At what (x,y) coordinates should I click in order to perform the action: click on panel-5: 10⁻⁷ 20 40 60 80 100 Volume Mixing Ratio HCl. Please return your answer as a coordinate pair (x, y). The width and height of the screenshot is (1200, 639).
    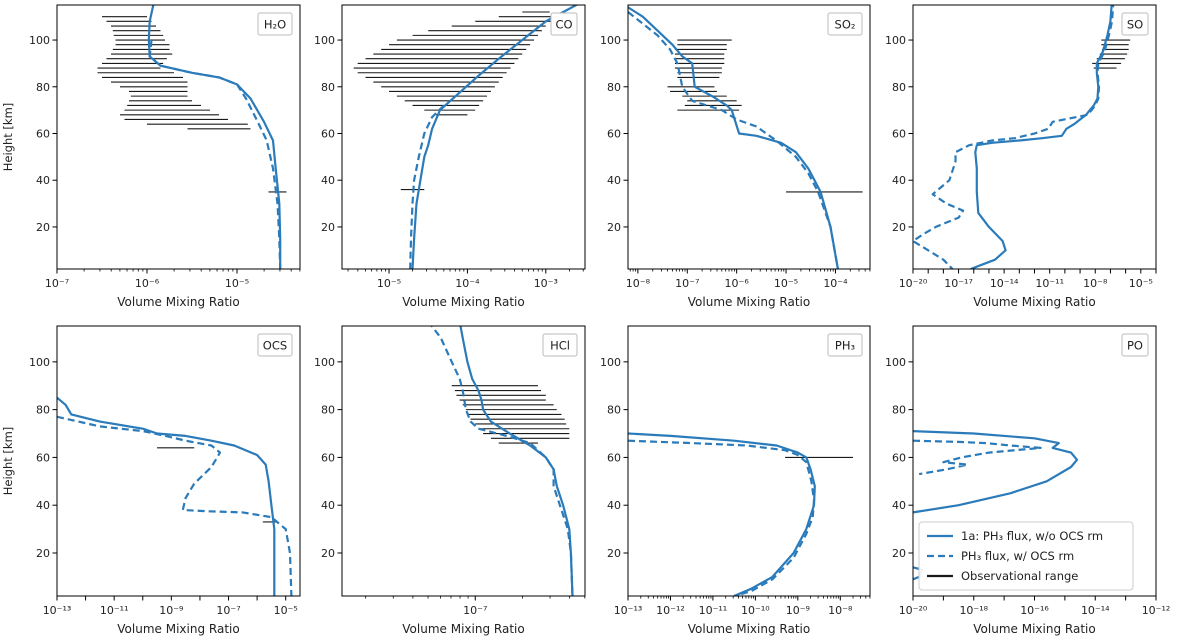
    Looking at the image, I should click on (450, 480).